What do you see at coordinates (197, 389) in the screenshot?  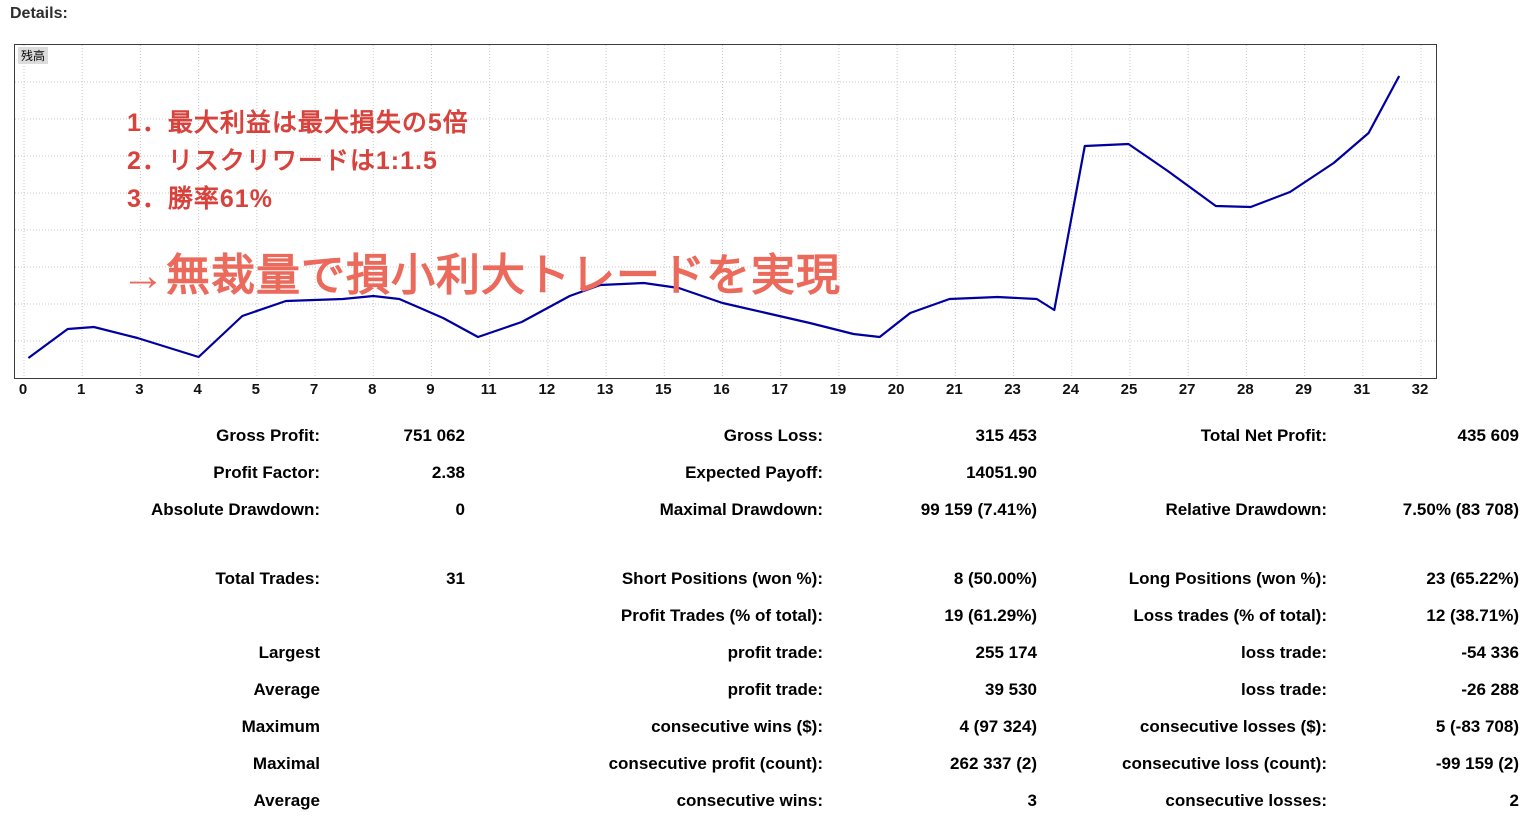 I see `x-tick-label: 4` at bounding box center [197, 389].